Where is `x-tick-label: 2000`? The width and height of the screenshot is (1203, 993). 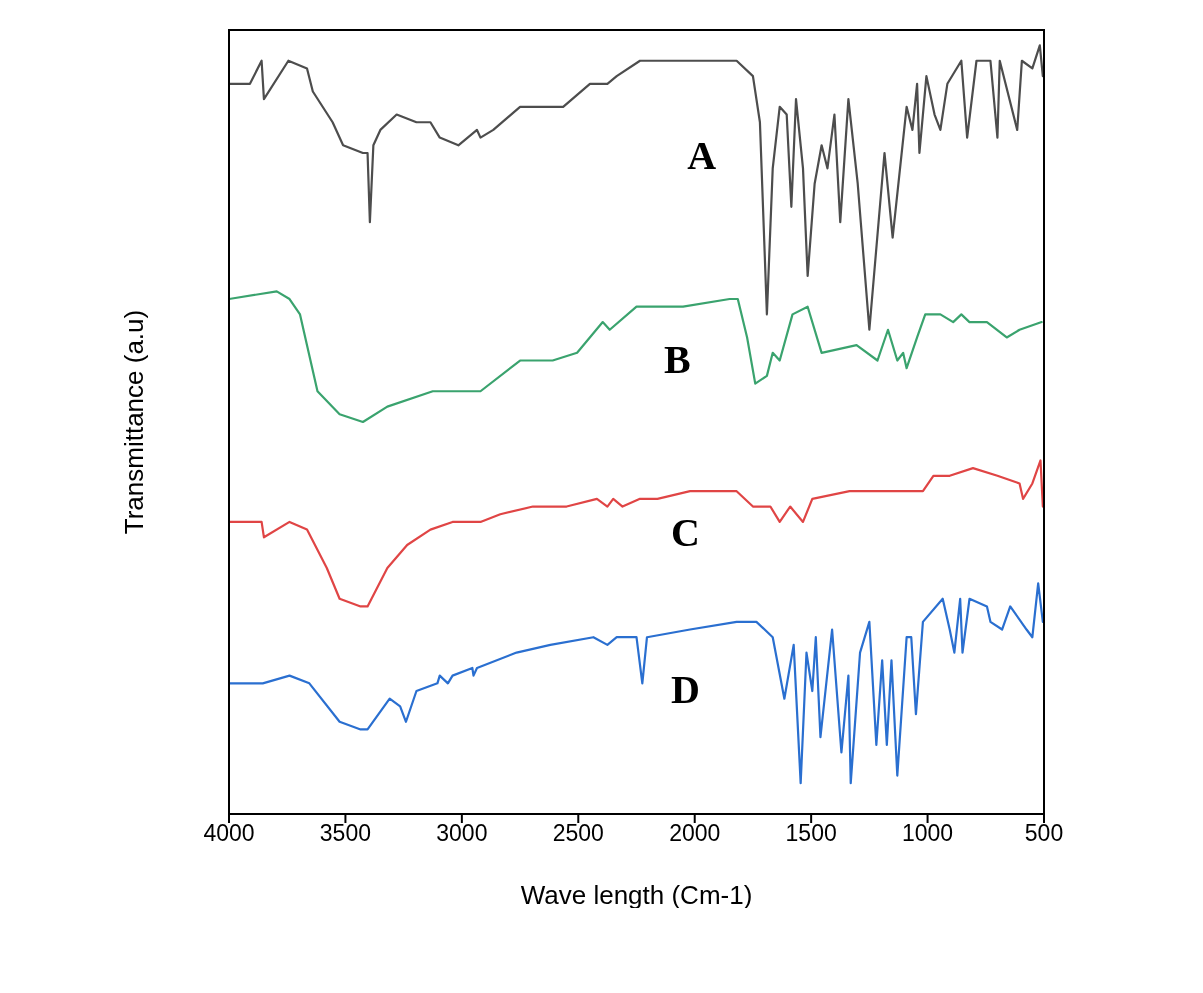 x-tick-label: 2000 is located at coordinates (695, 833).